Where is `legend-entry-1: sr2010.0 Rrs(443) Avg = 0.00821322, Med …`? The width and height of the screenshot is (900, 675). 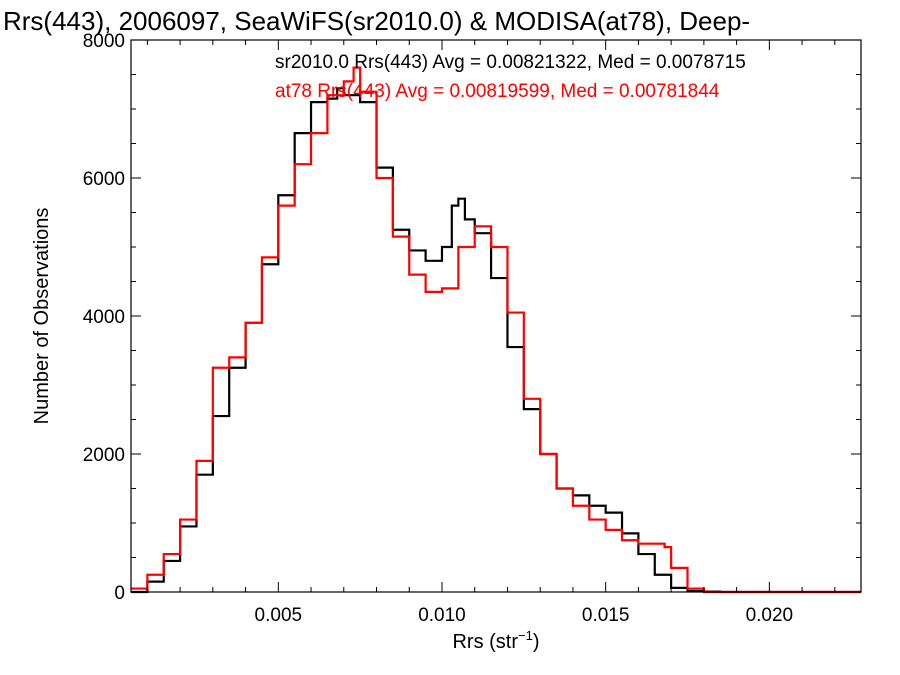 legend-entry-1: sr2010.0 Rrs(443) Avg = 0.00821322, Med … is located at coordinates (510, 62).